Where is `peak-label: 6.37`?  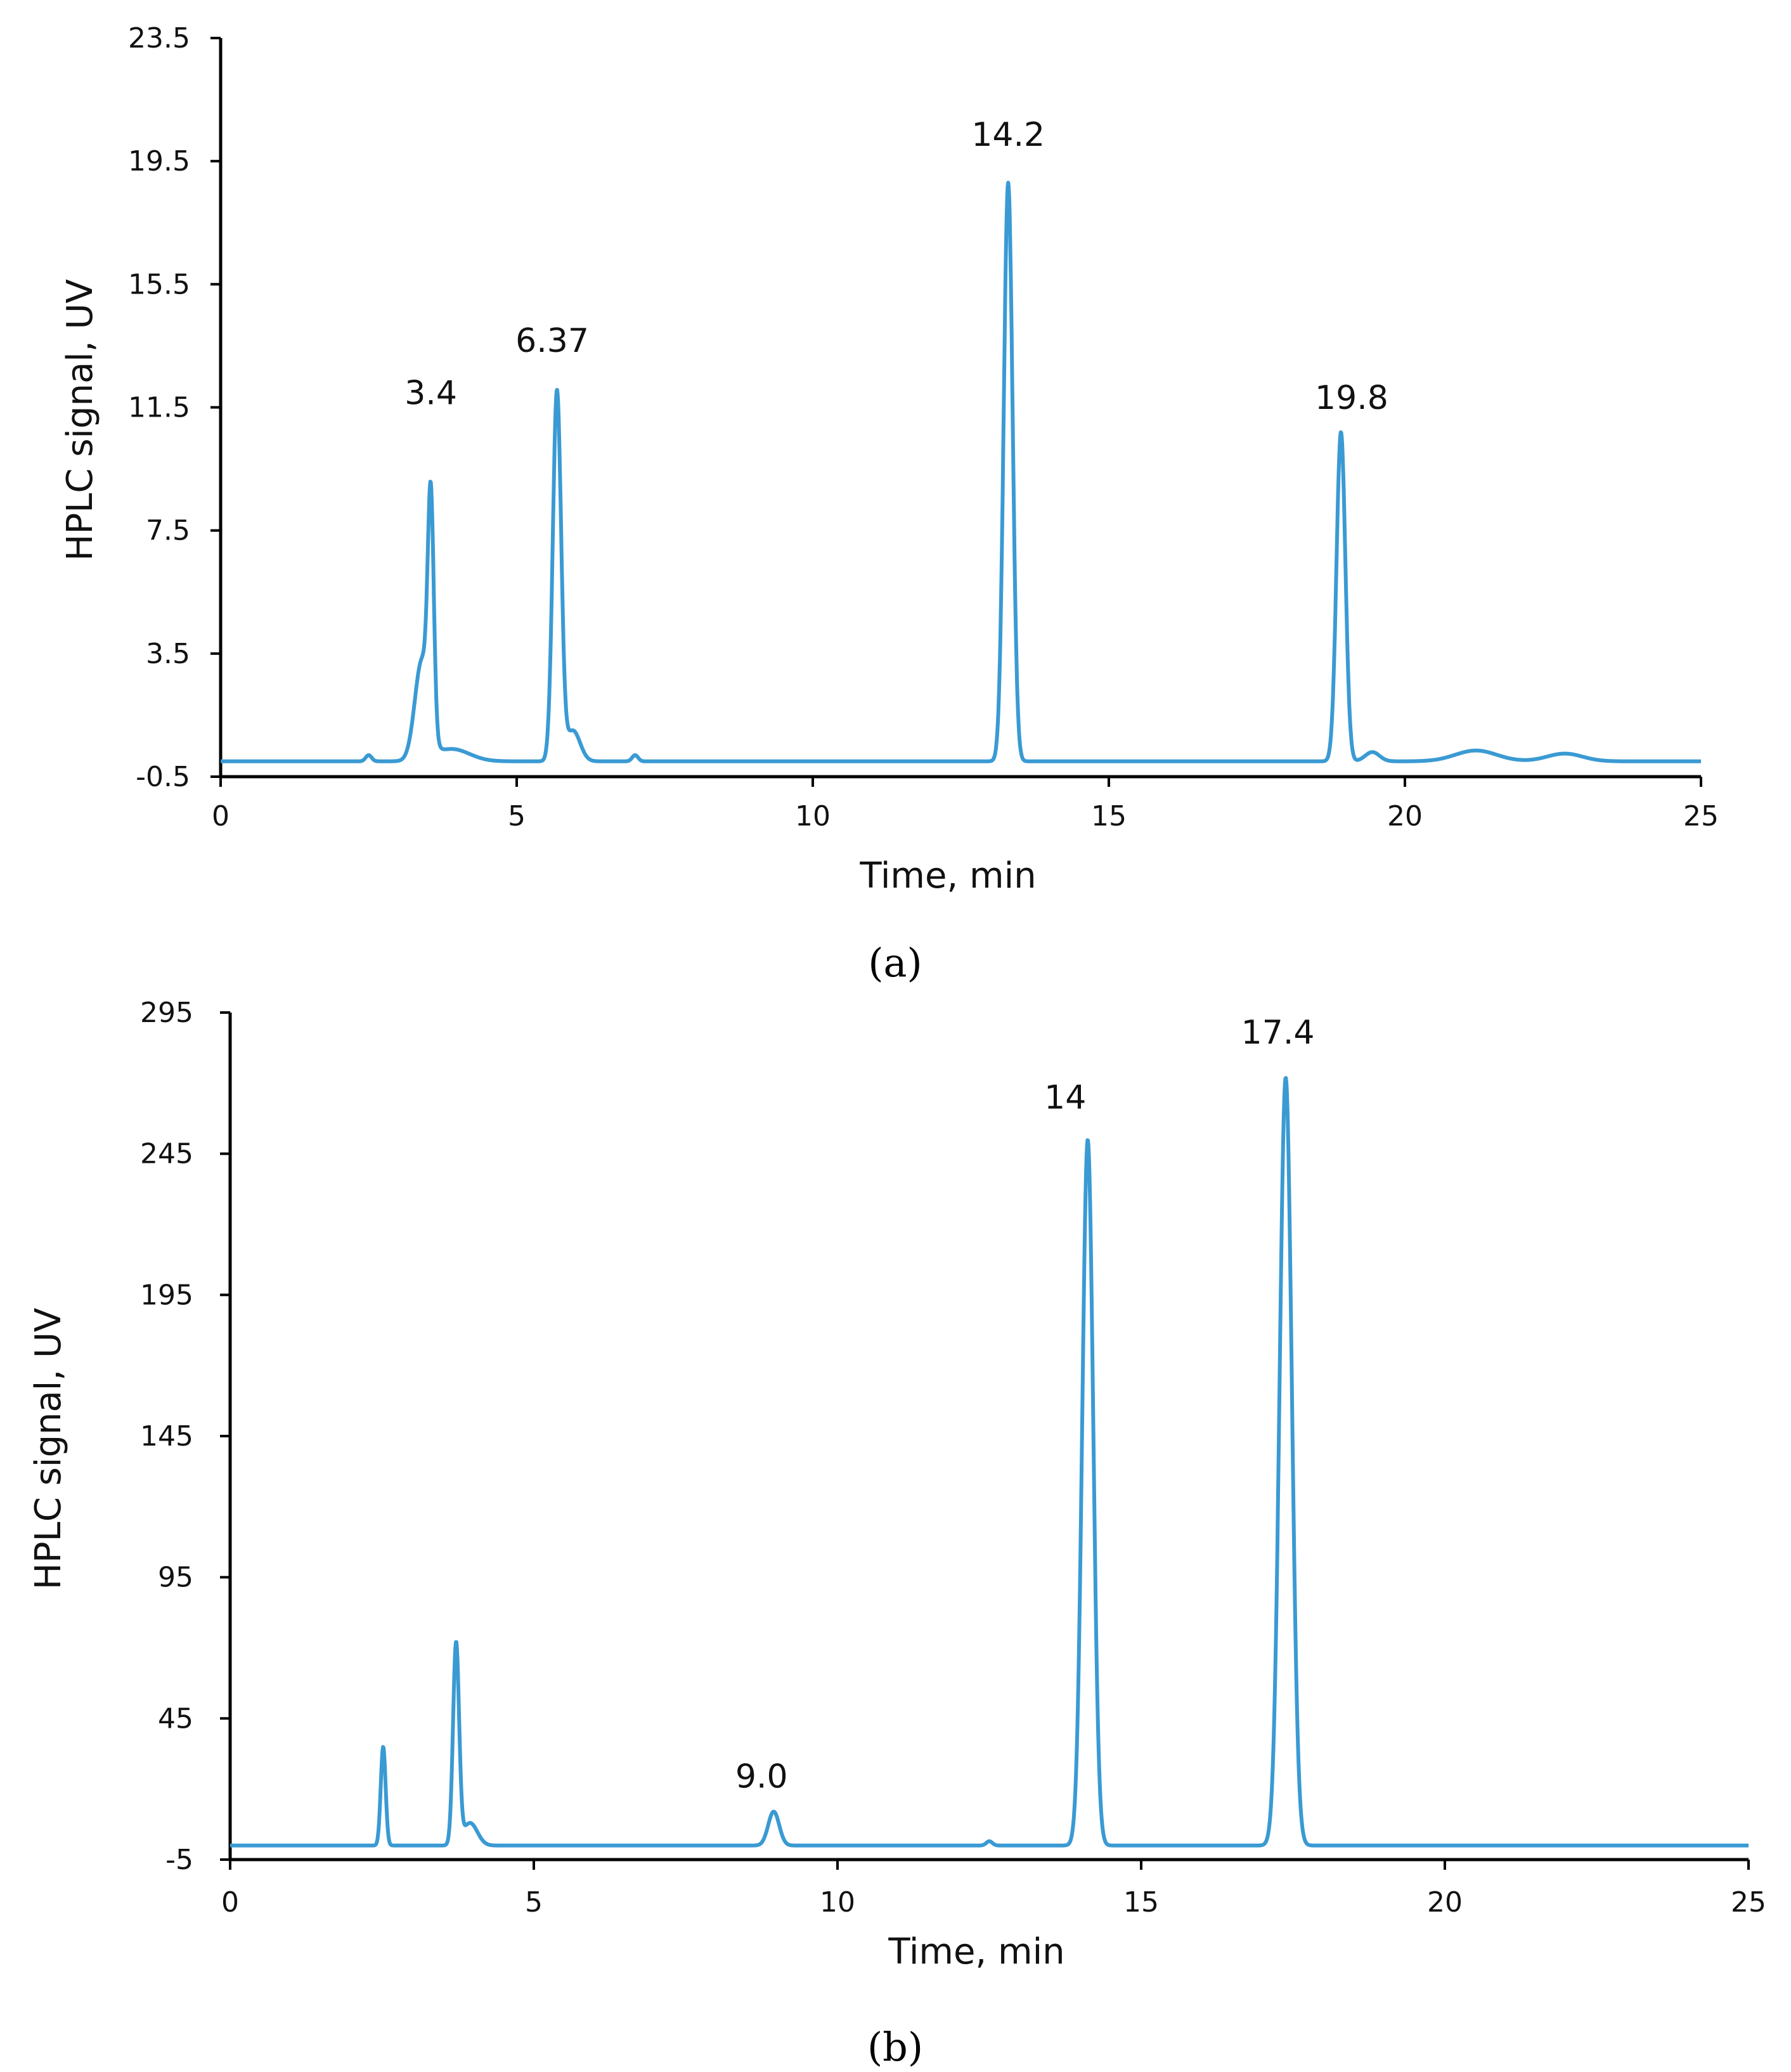
peak-label: 6.37 is located at coordinates (552, 341).